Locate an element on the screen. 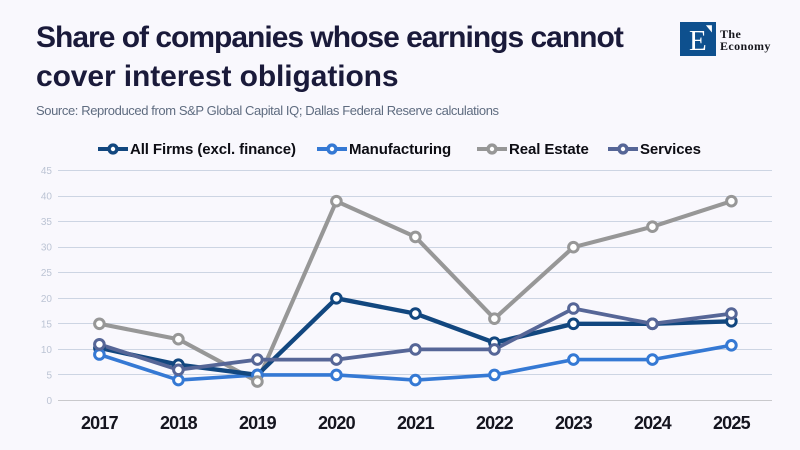 The width and height of the screenshot is (800, 450). svg-text: 10 is located at coordinates (47, 350).